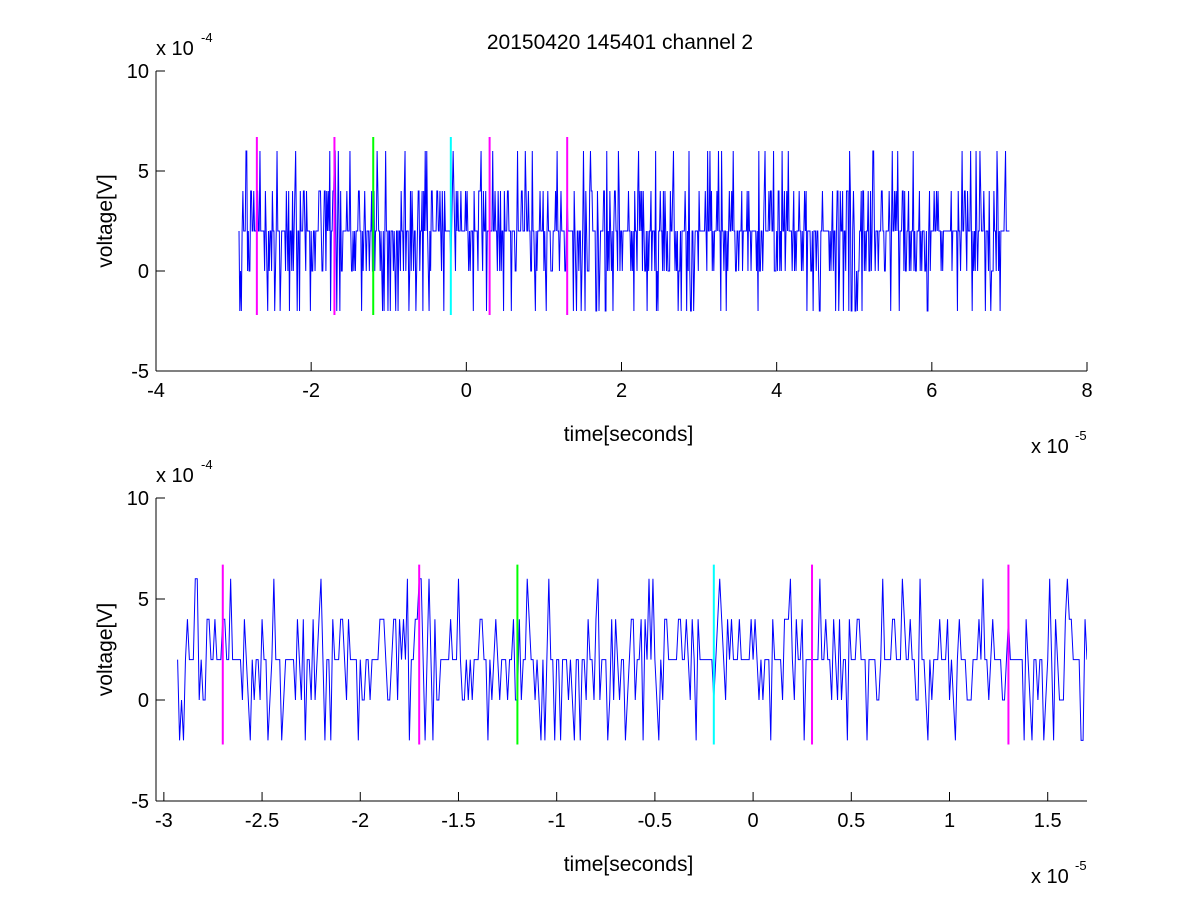 This screenshot has height=901, width=1200. Describe the element at coordinates (949, 821) in the screenshot. I see `x-tick-label: 1` at that location.